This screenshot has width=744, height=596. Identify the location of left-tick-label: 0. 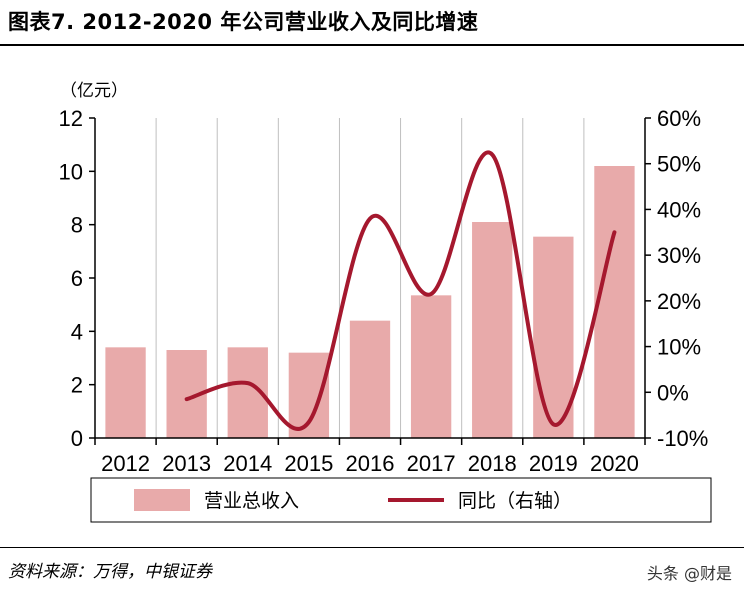
(77, 438).